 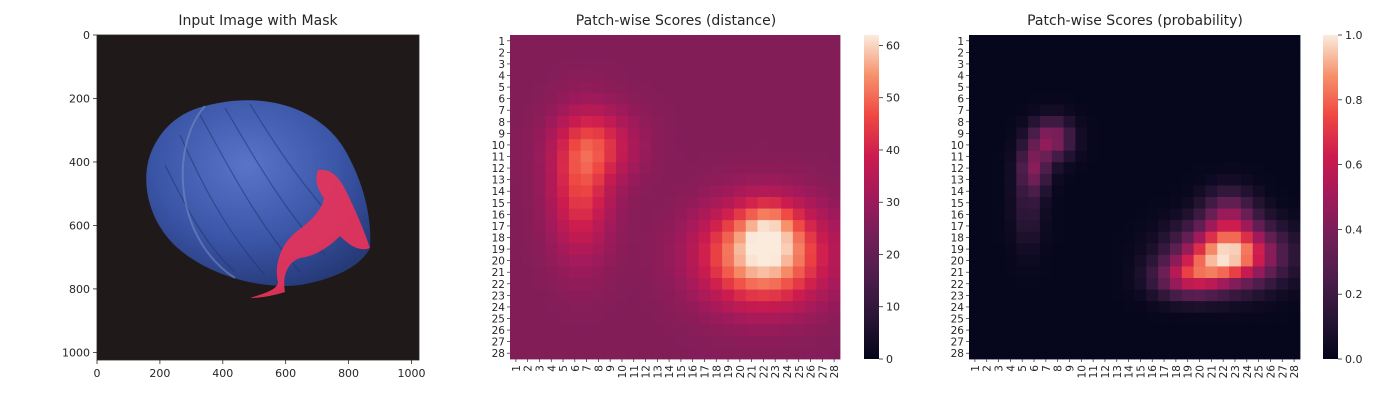 I want to click on distance-row-label: 21, so click(x=498, y=273).